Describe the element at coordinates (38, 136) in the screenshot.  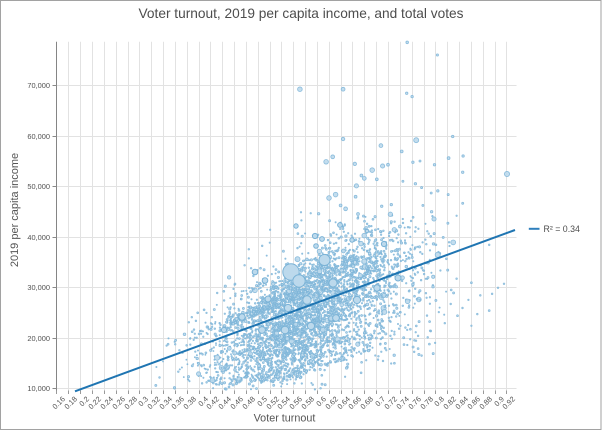
I see `svg-text: 60,000` at that location.